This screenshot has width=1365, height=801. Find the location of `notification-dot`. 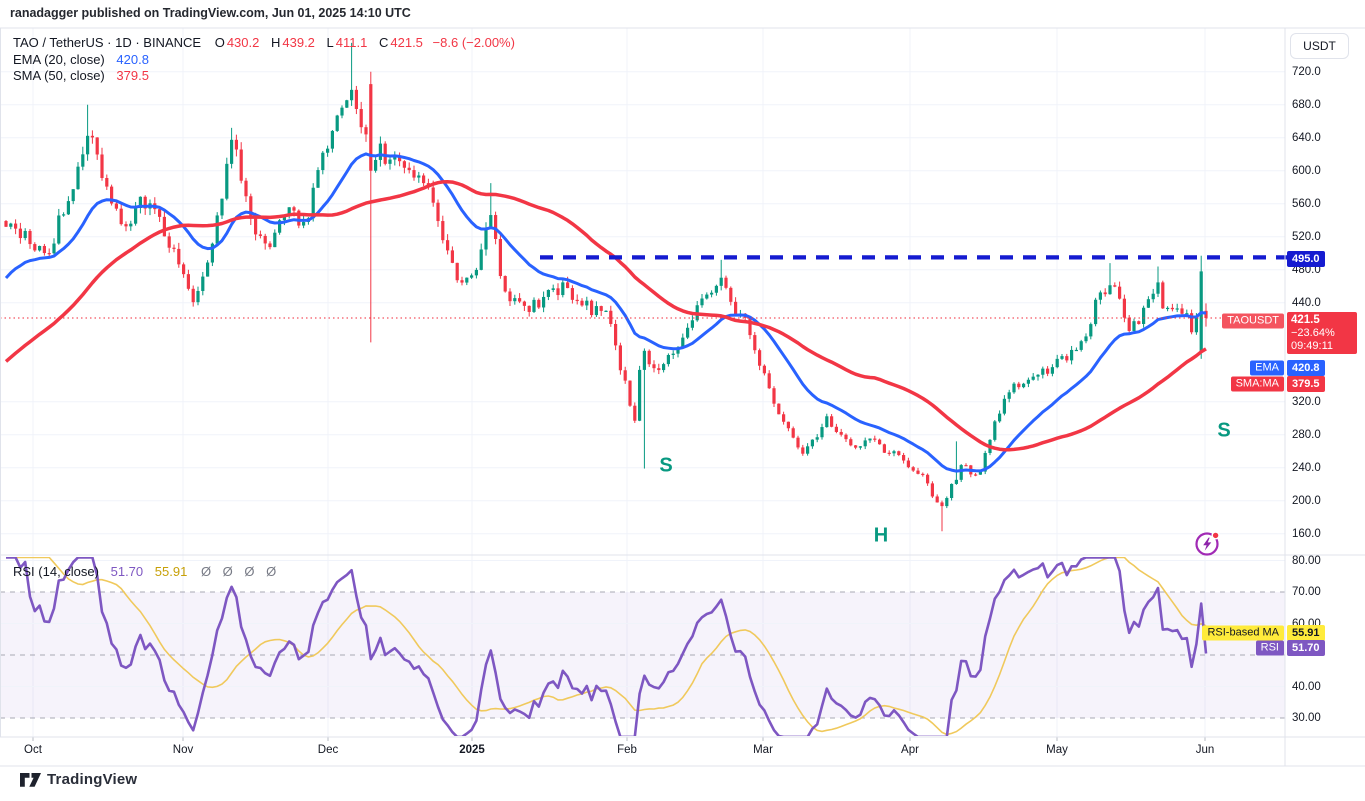

notification-dot is located at coordinates (1215, 535).